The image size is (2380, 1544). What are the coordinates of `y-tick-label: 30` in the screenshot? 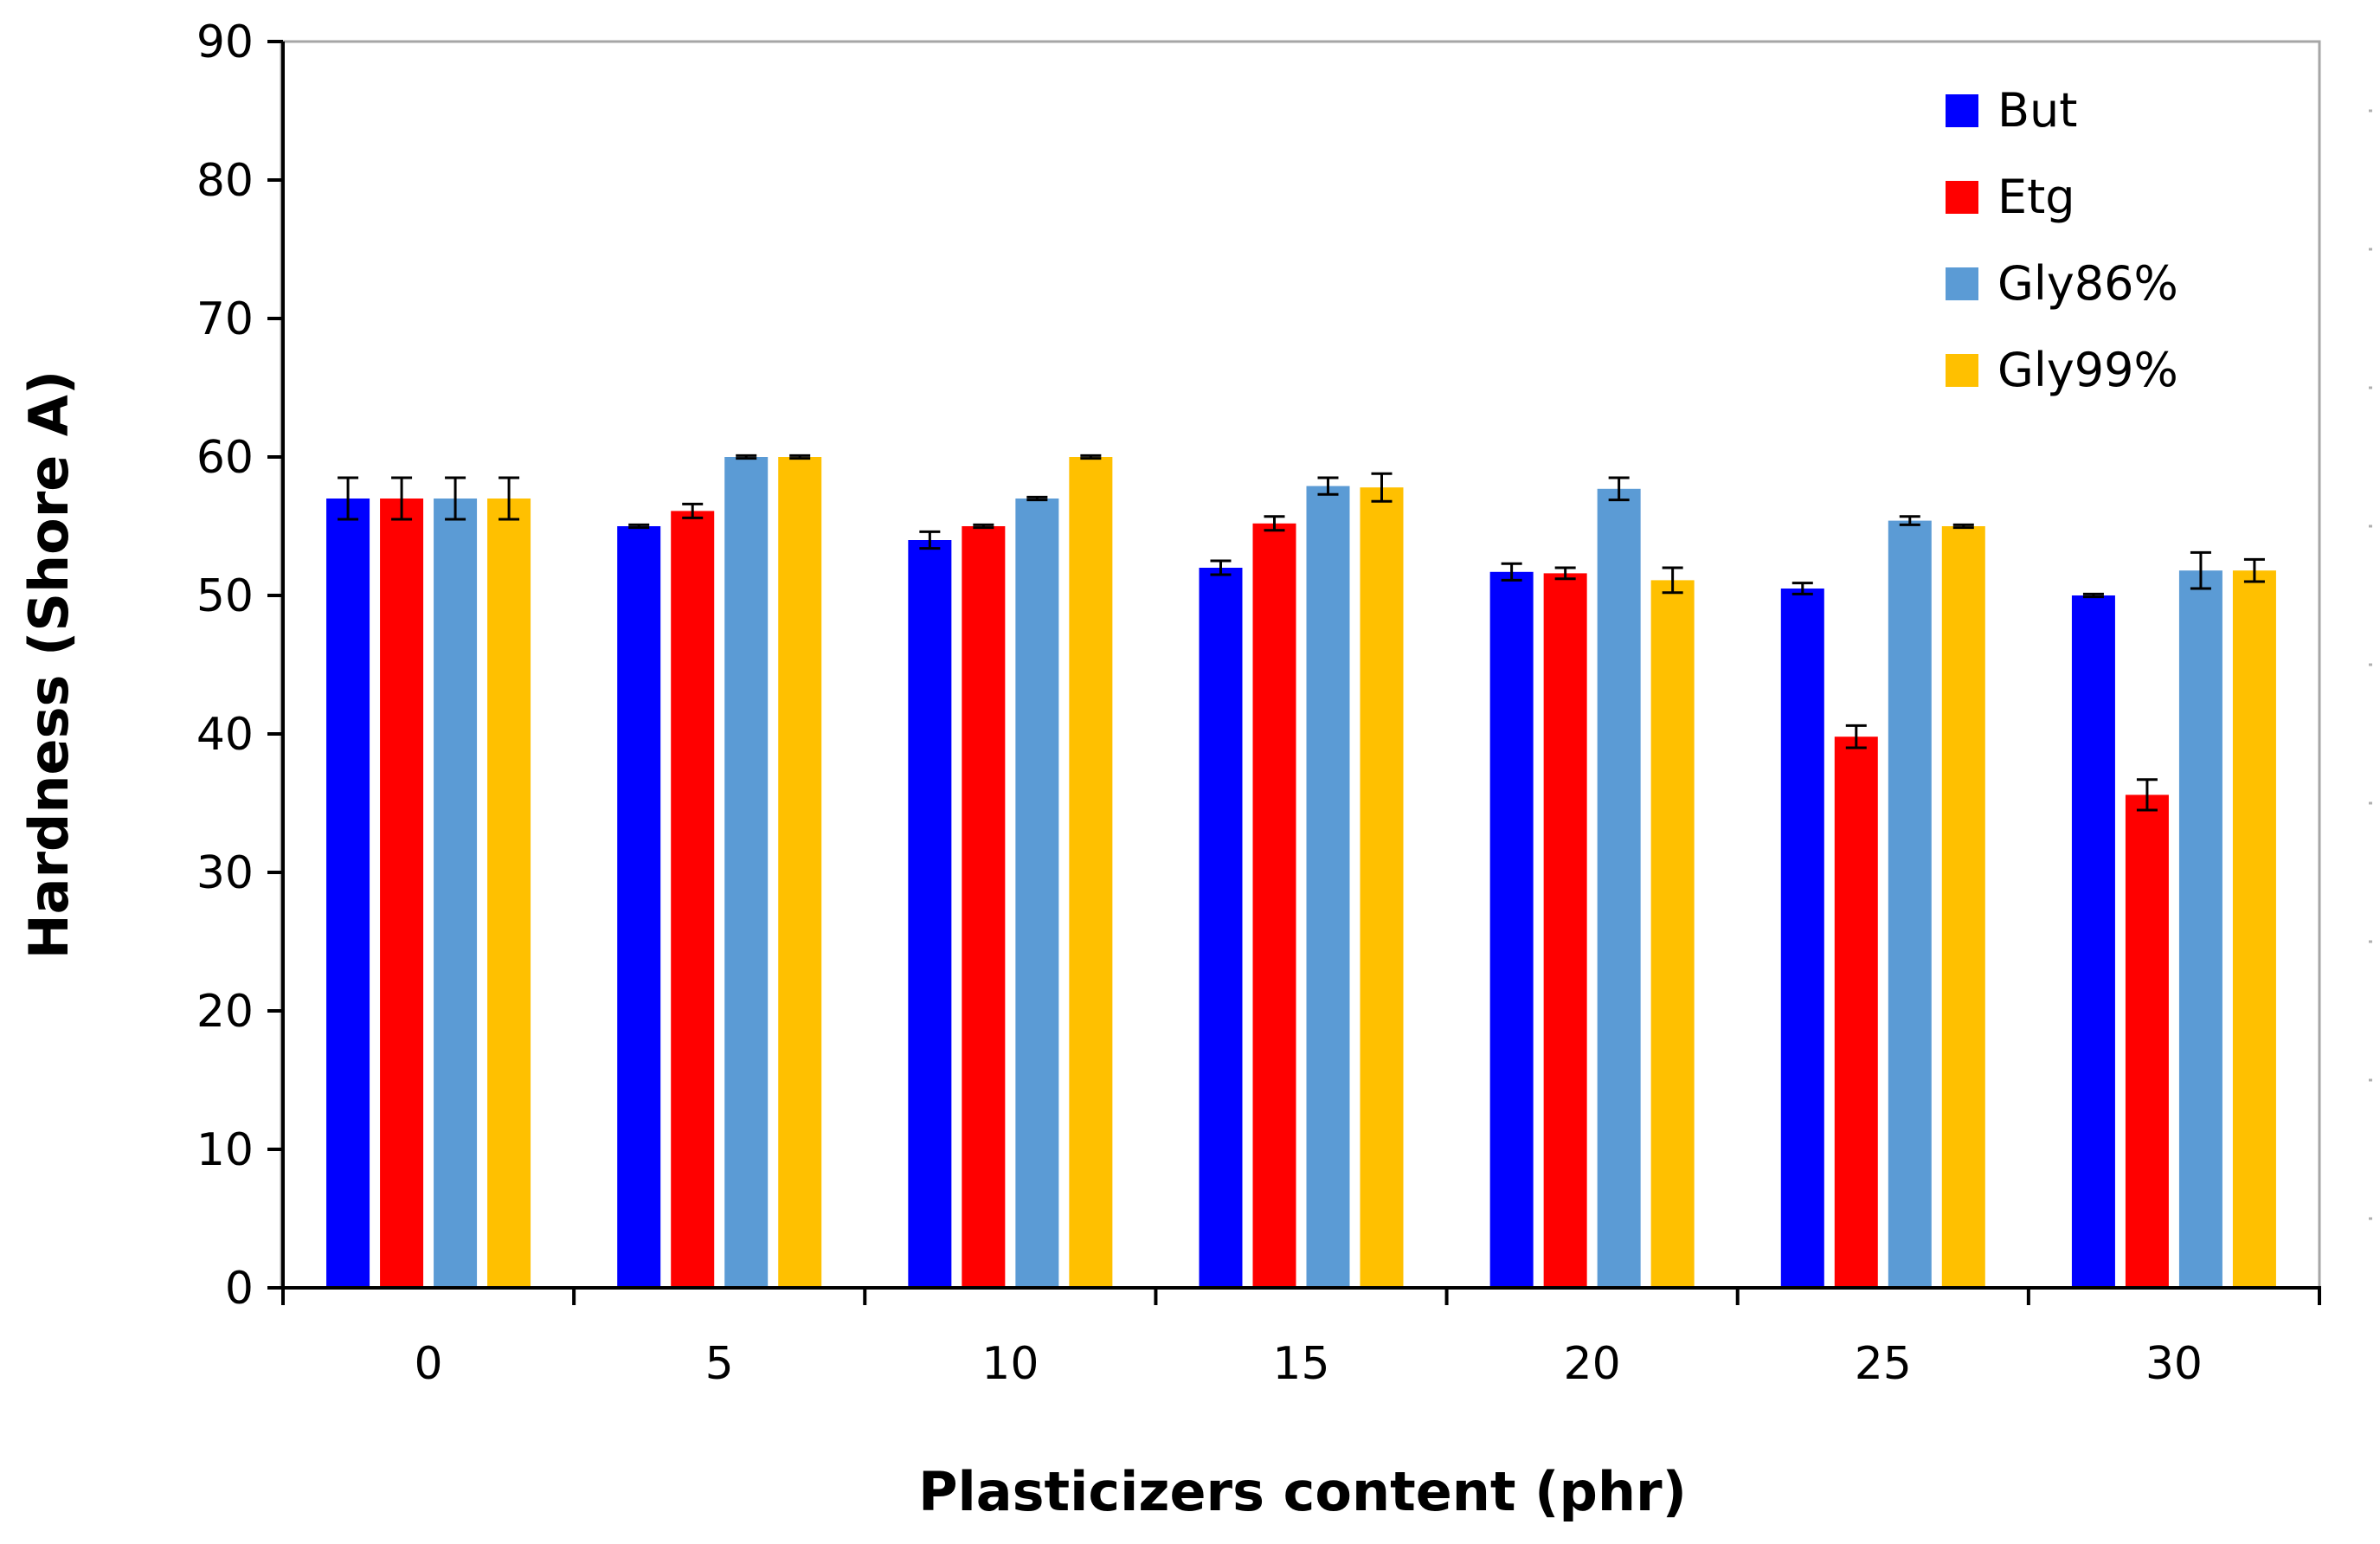 It's located at (225, 873).